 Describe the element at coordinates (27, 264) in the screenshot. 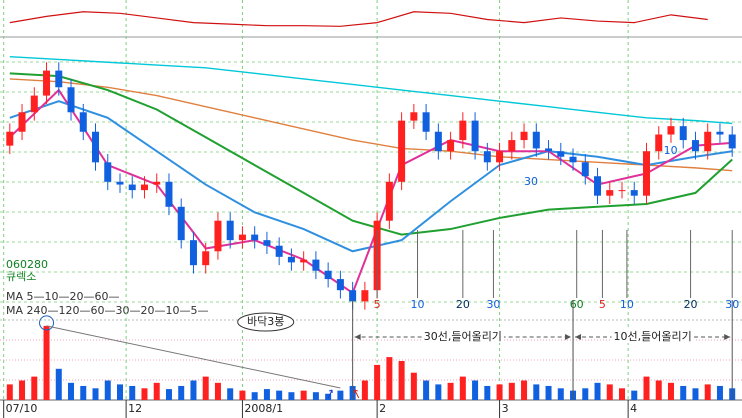

I see `stock-code: 060280` at that location.